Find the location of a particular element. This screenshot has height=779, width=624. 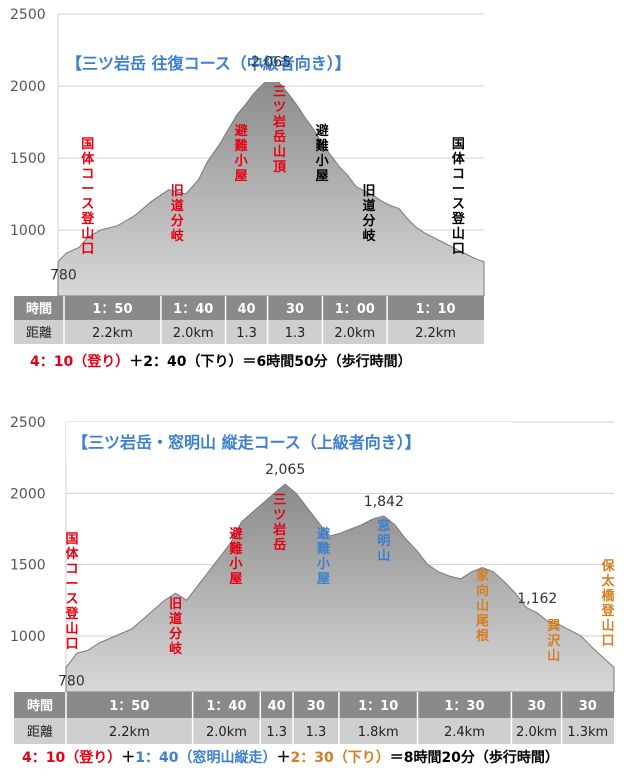

segment-distance: 1.3km is located at coordinates (587, 732).